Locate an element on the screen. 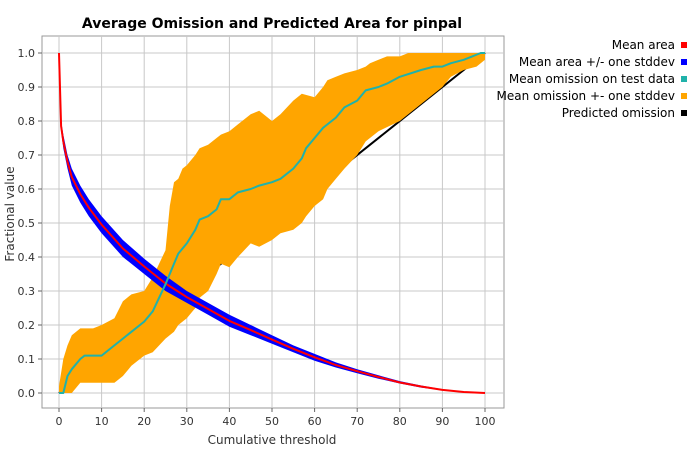 The image size is (700, 450). x-tick-label: 0 is located at coordinates (59, 421).